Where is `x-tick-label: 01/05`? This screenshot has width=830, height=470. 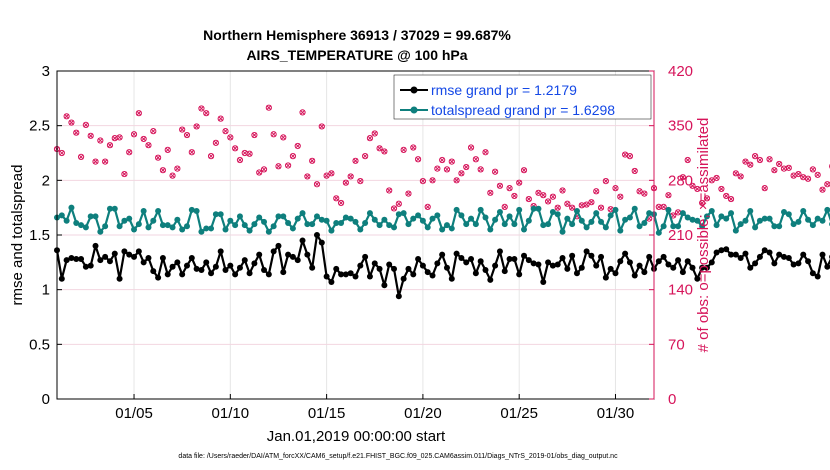 x-tick-label: 01/05 is located at coordinates (134, 413).